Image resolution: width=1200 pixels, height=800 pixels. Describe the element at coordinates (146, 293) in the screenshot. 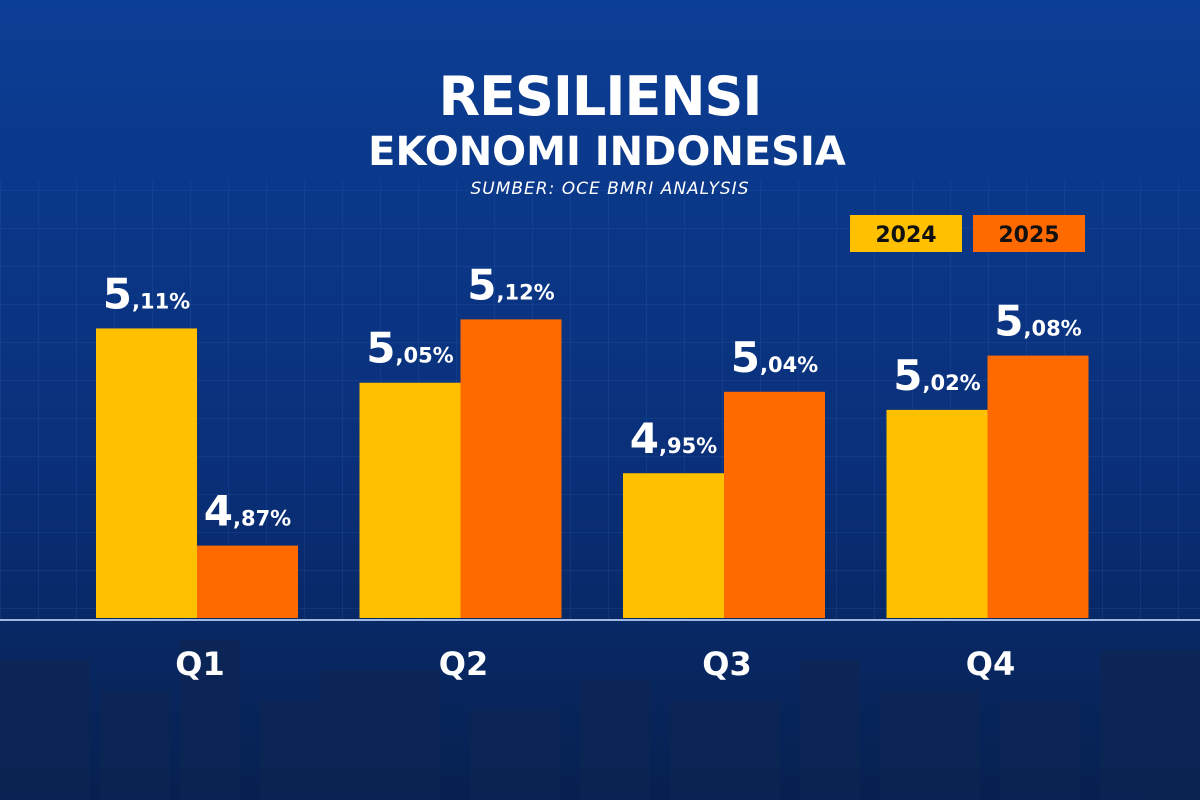

I see `value-label: 5,11%` at that location.